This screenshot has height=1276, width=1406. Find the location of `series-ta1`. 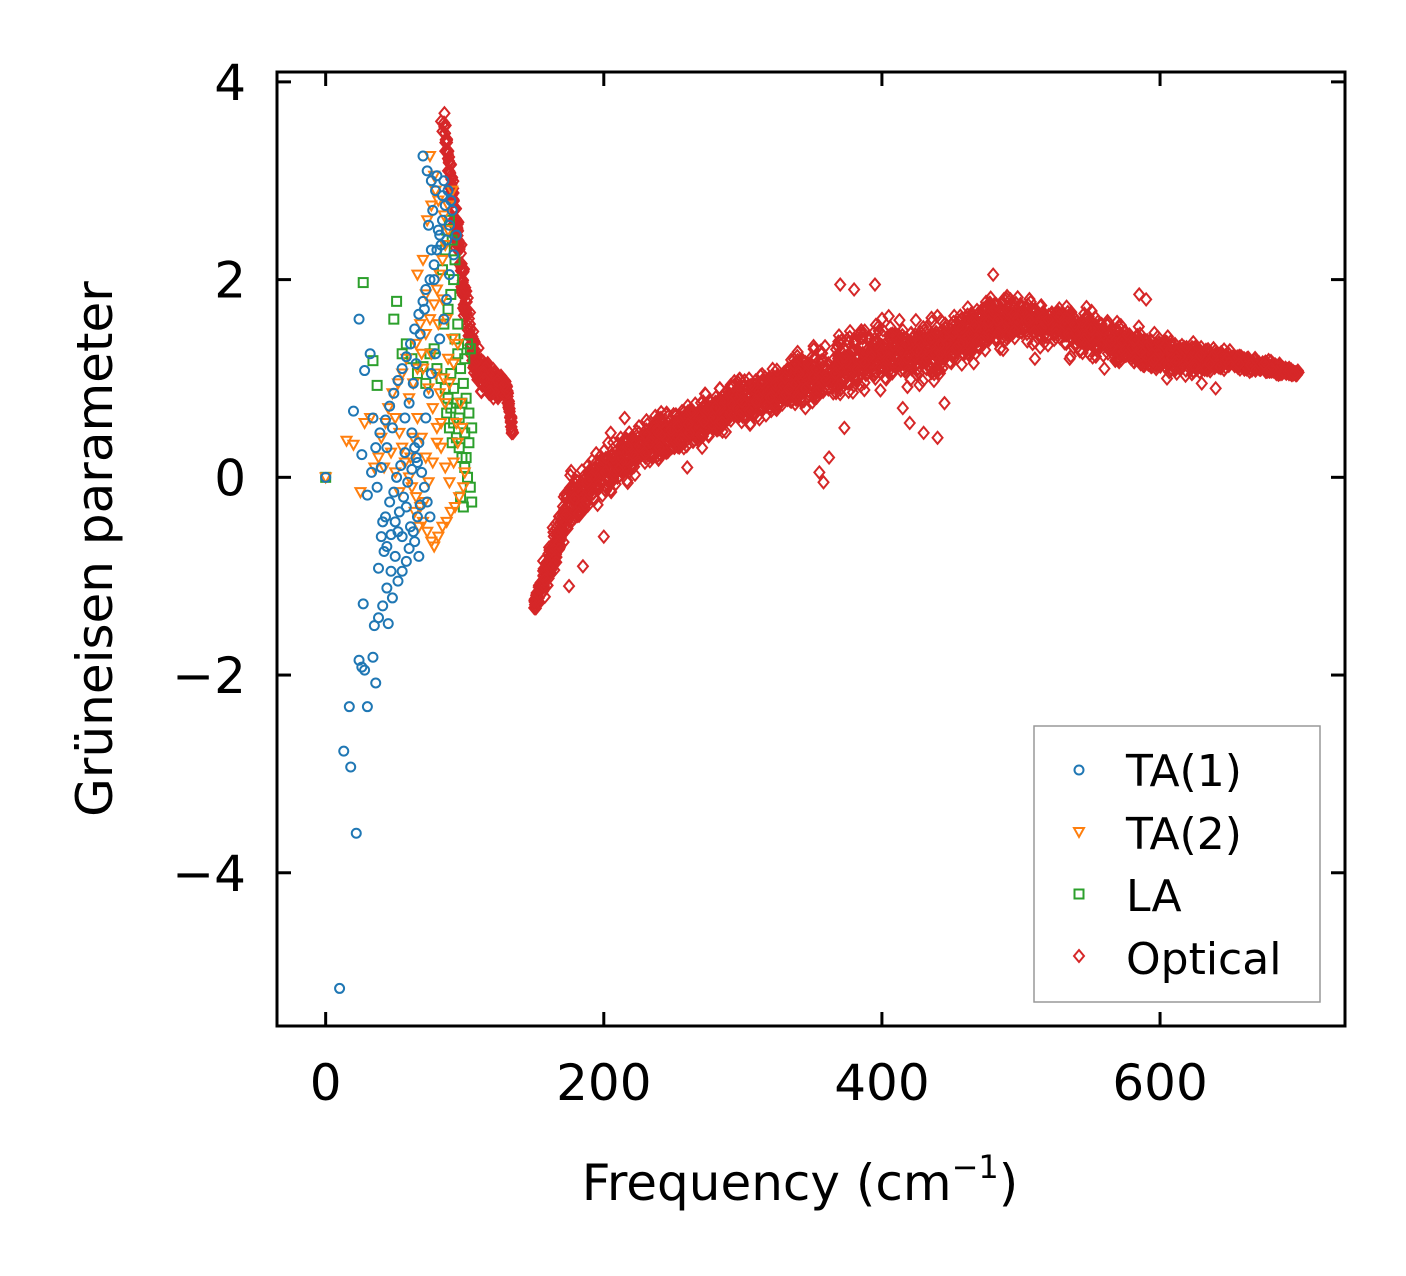

series-ta1 is located at coordinates (391, 572).